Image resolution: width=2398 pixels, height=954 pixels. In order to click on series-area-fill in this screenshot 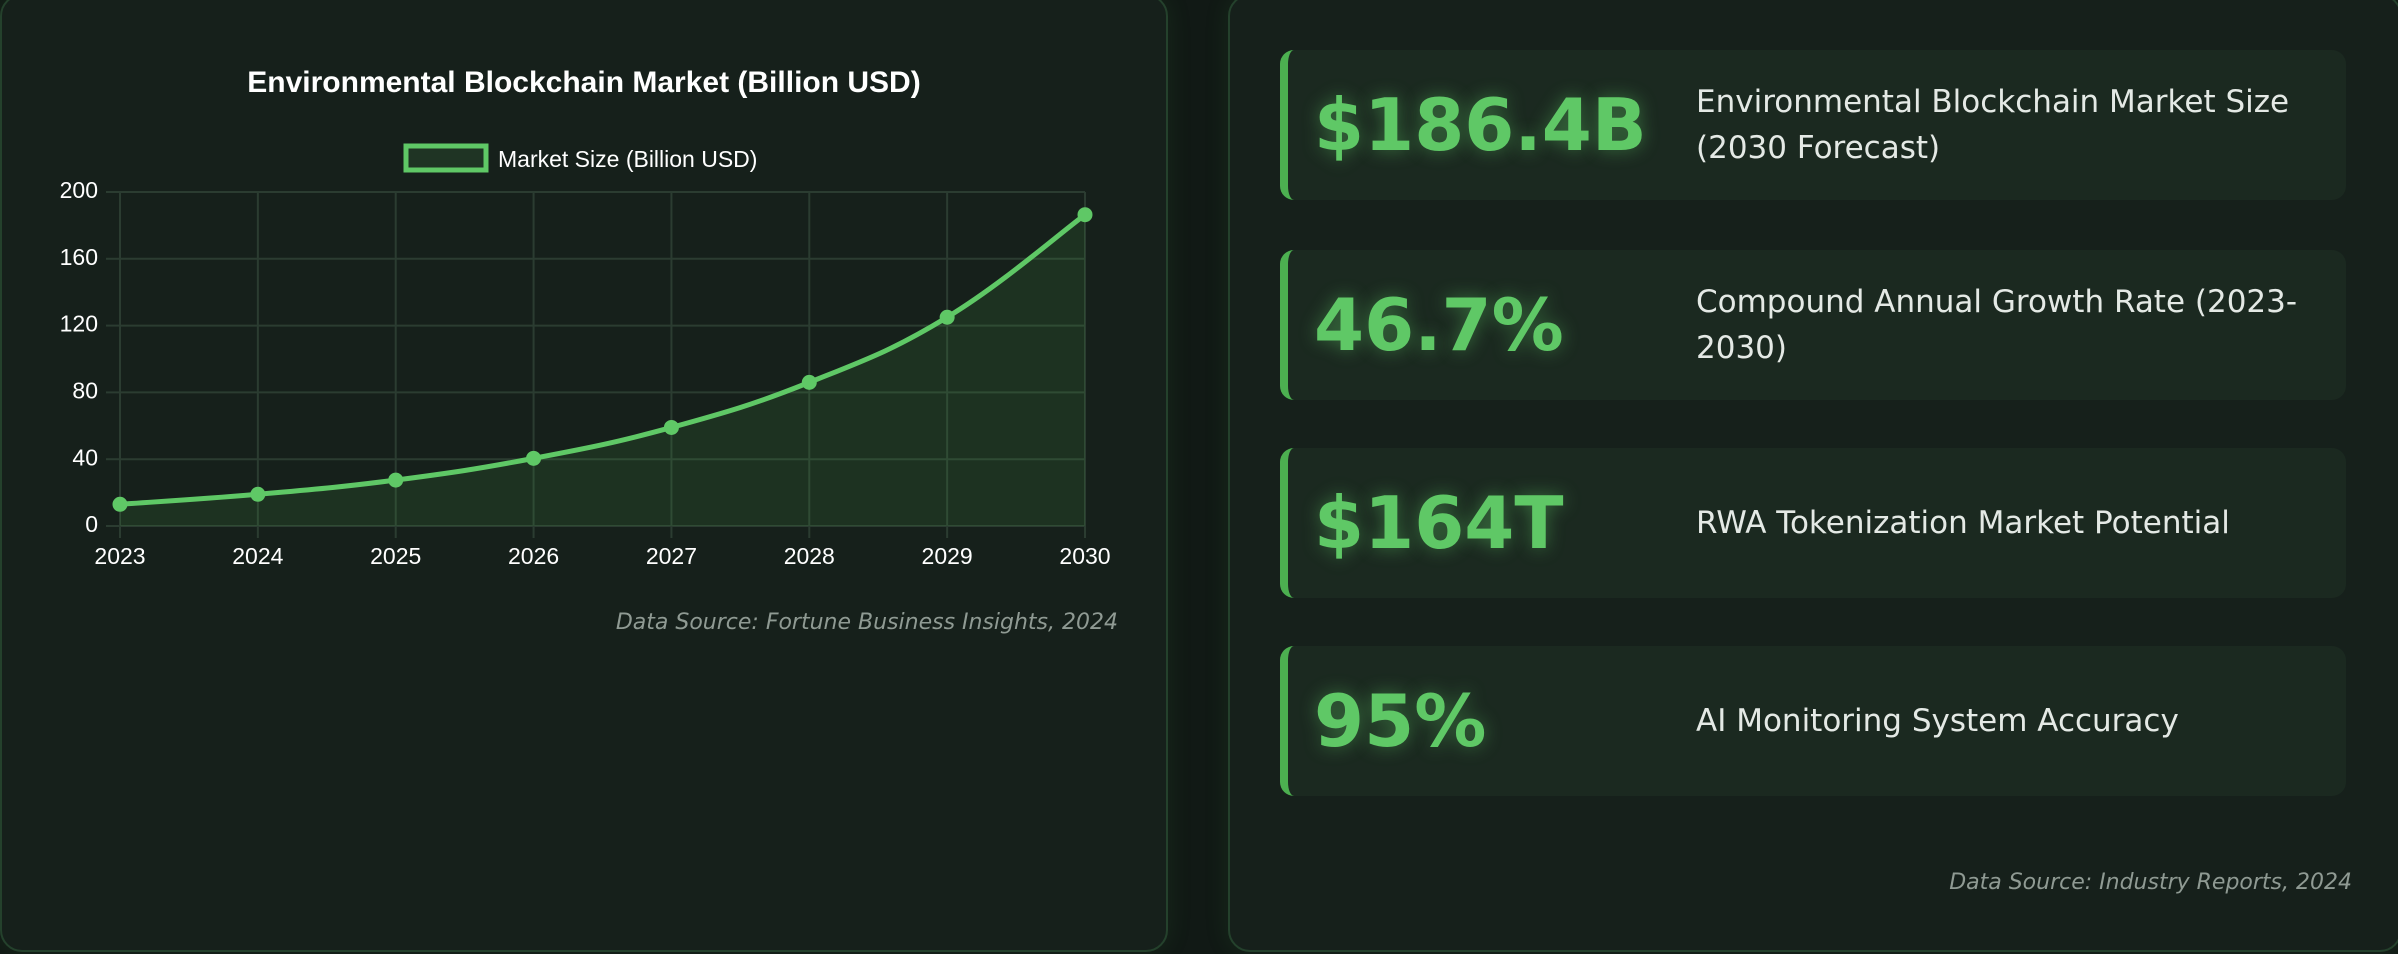, I will do `click(602, 370)`.